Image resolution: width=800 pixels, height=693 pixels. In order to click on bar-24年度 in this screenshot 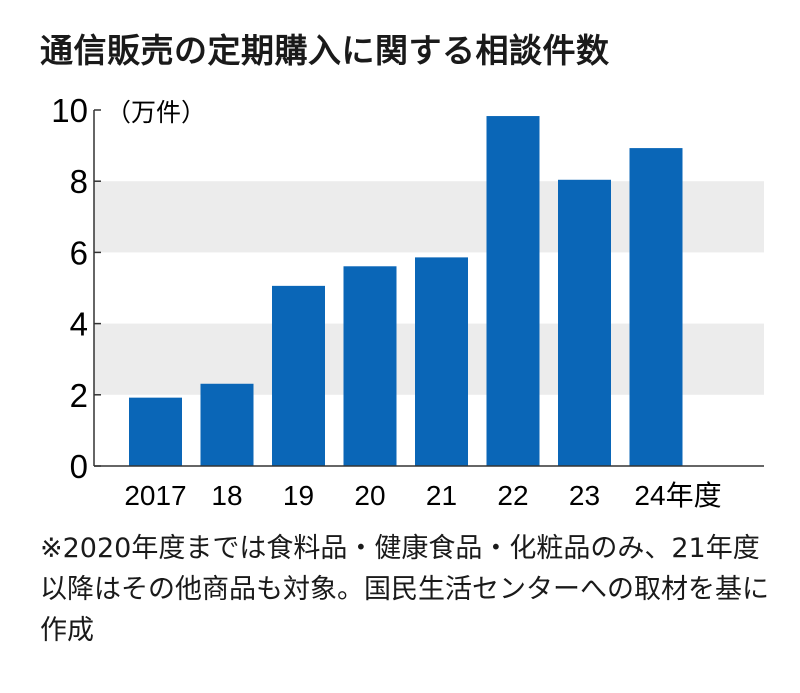, I will do `click(656, 307)`.